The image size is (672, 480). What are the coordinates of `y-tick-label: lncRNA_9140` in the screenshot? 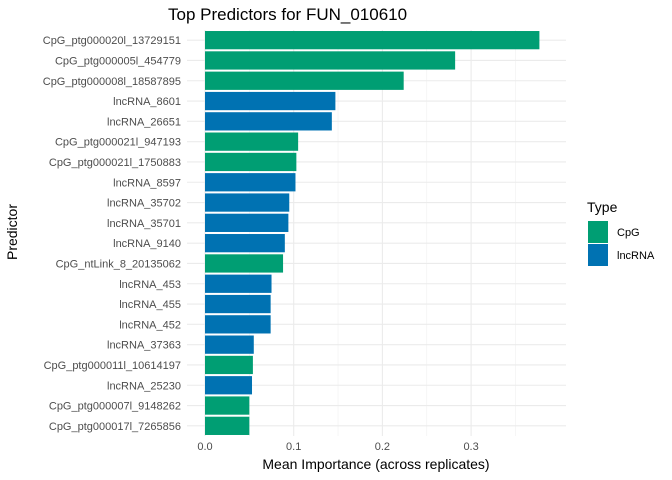 It's located at (147, 244).